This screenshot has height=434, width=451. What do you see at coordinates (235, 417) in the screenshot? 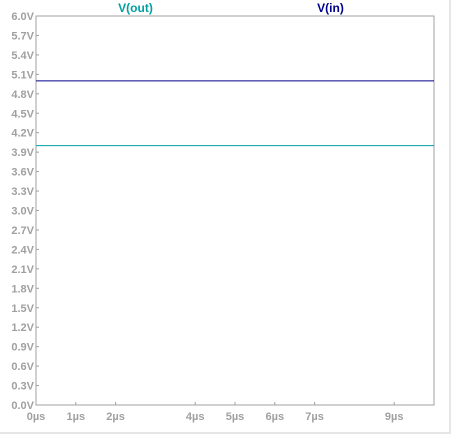
I see `x-tick-label: 5µs` at bounding box center [235, 417].